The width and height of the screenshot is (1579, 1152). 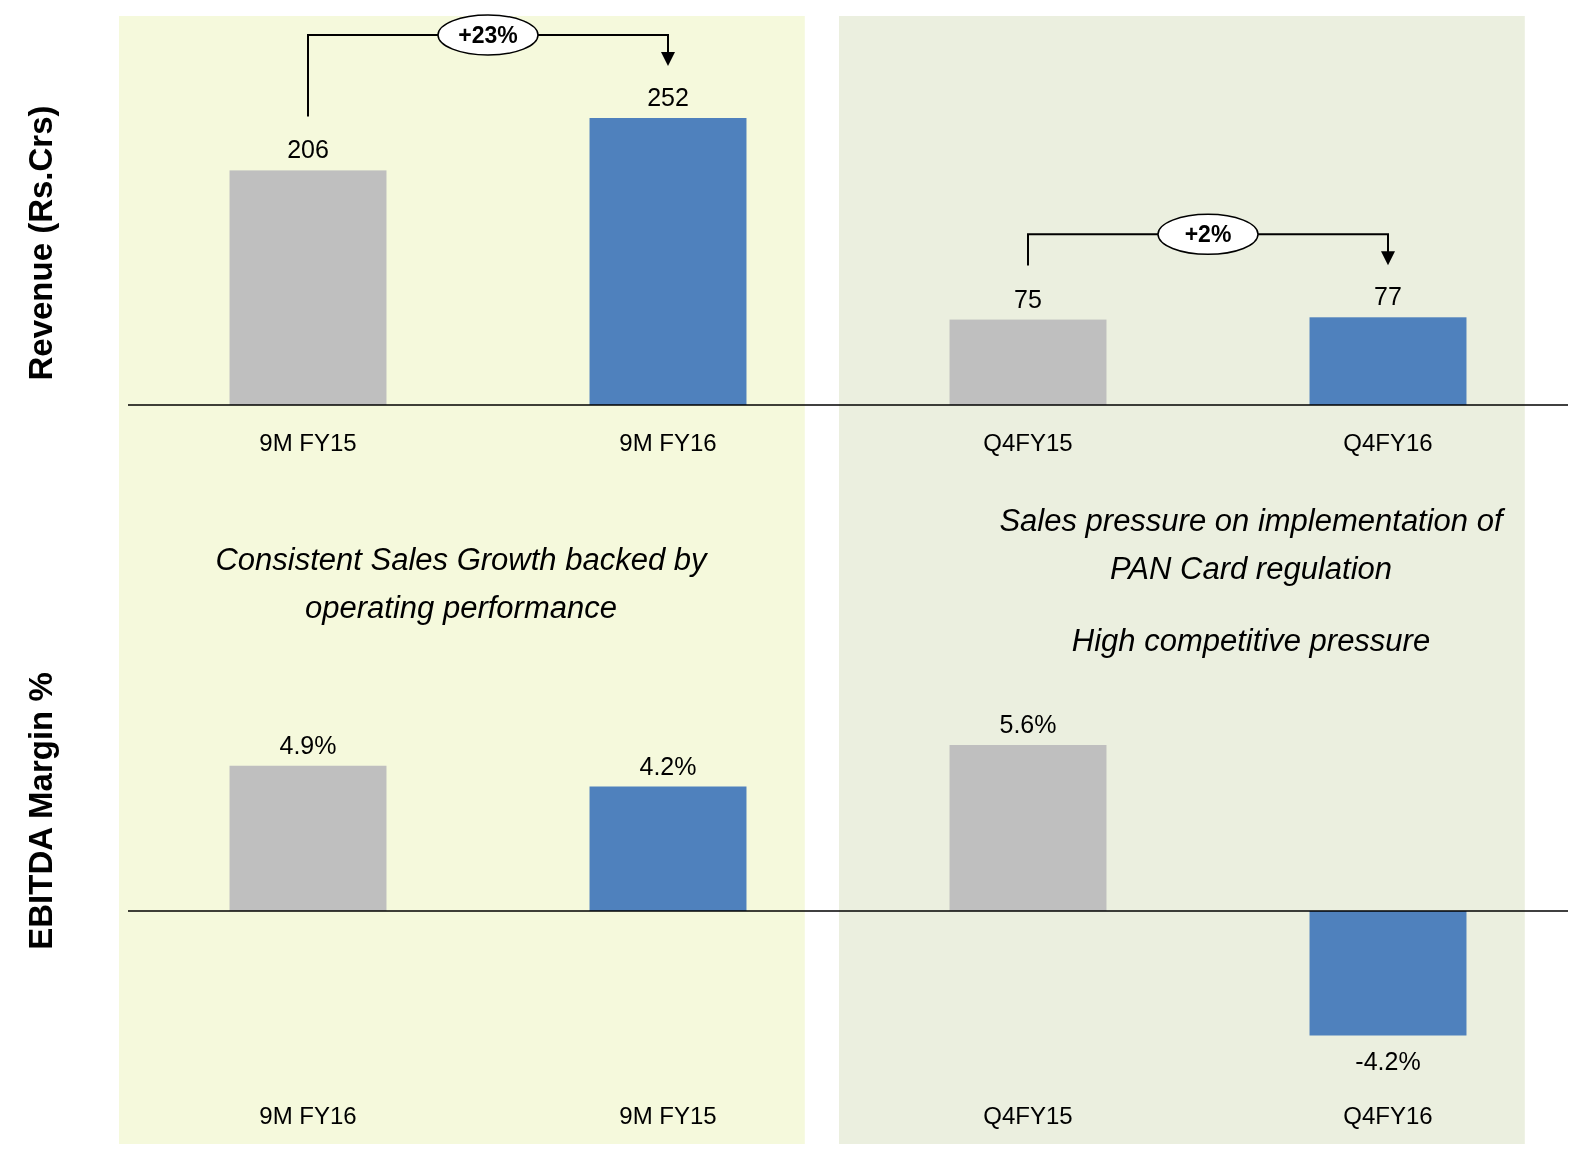 I want to click on data-label: 4.2%, so click(x=668, y=765).